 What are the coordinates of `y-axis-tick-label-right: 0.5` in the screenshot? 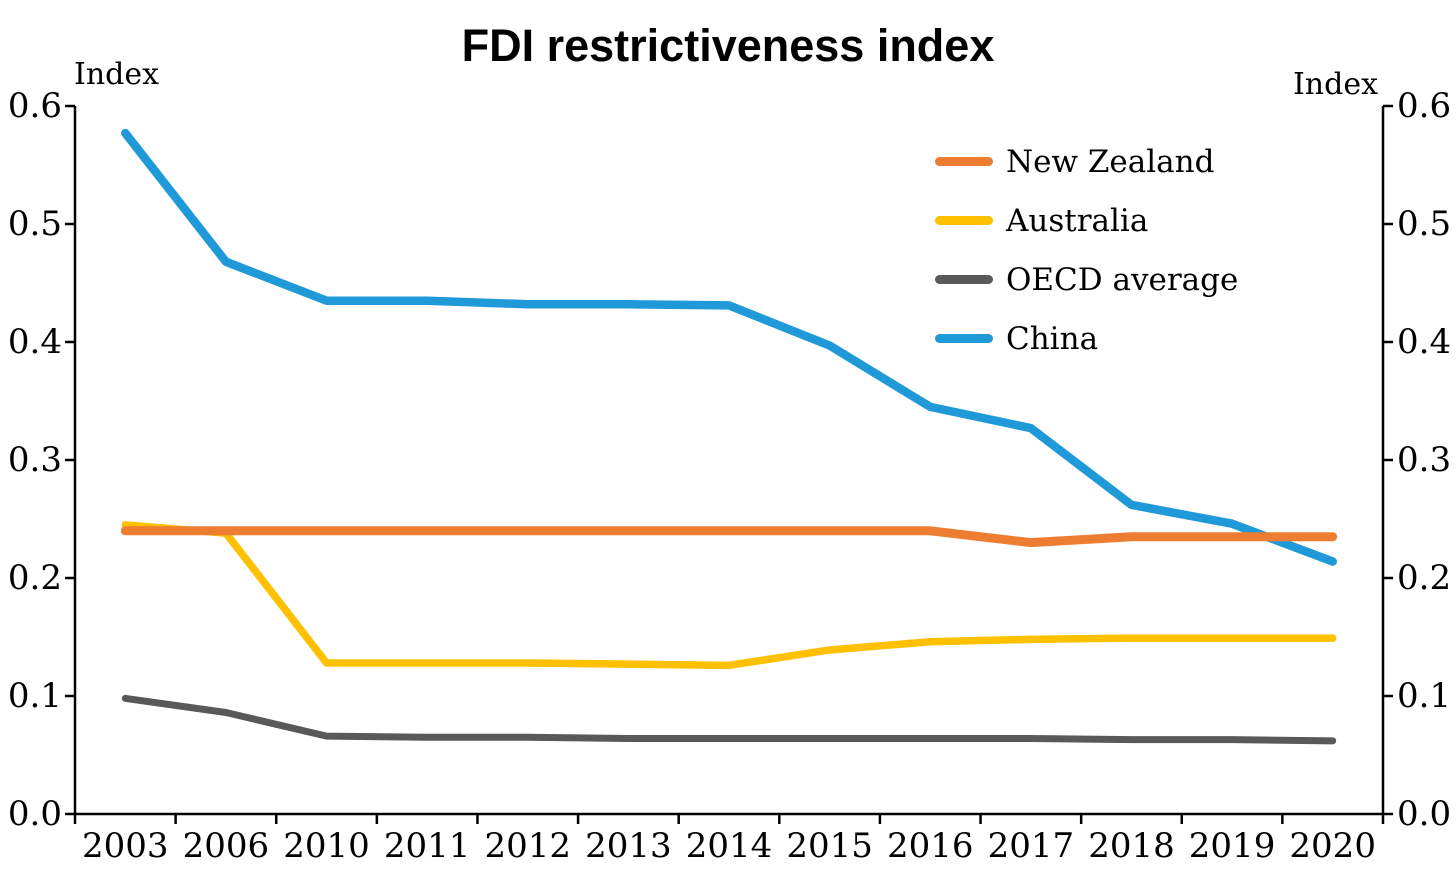 It's located at (1424, 224).